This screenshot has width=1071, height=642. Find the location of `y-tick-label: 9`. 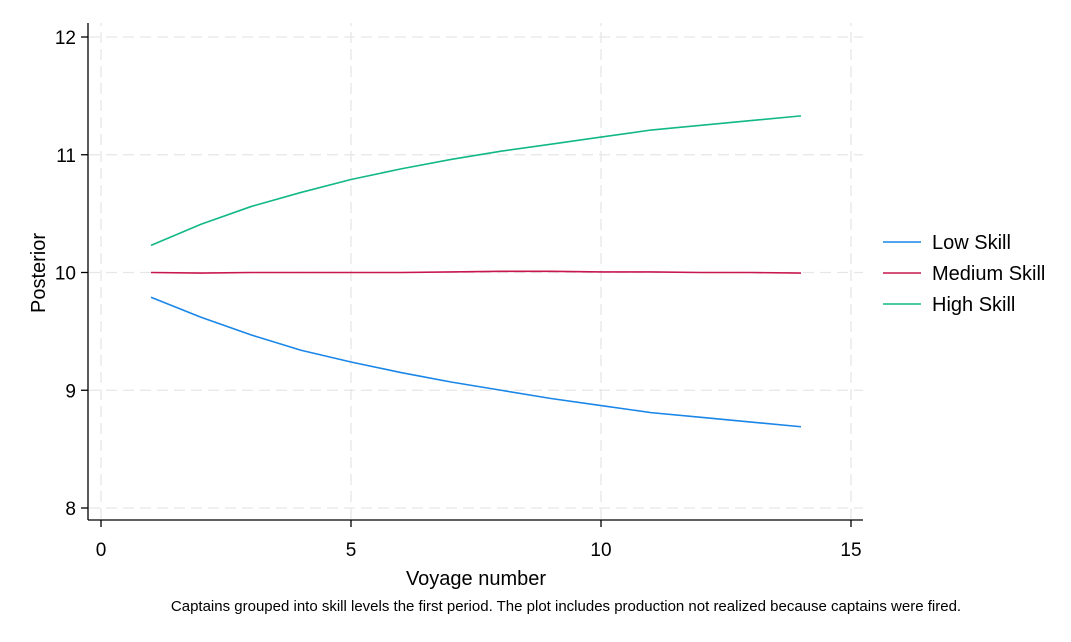

y-tick-label: 9 is located at coordinates (70, 391).